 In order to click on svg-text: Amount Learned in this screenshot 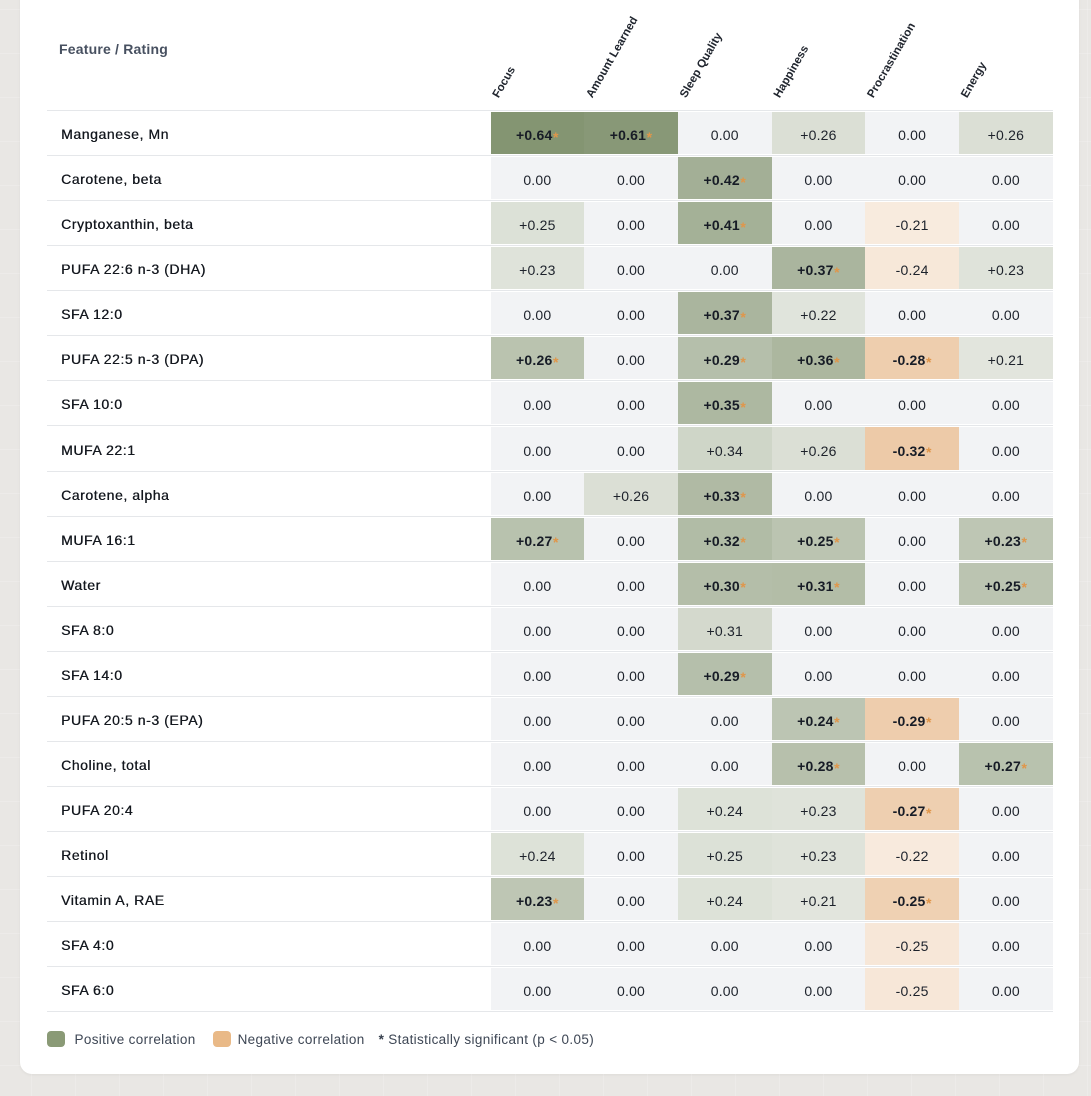, I will do `click(612, 57)`.